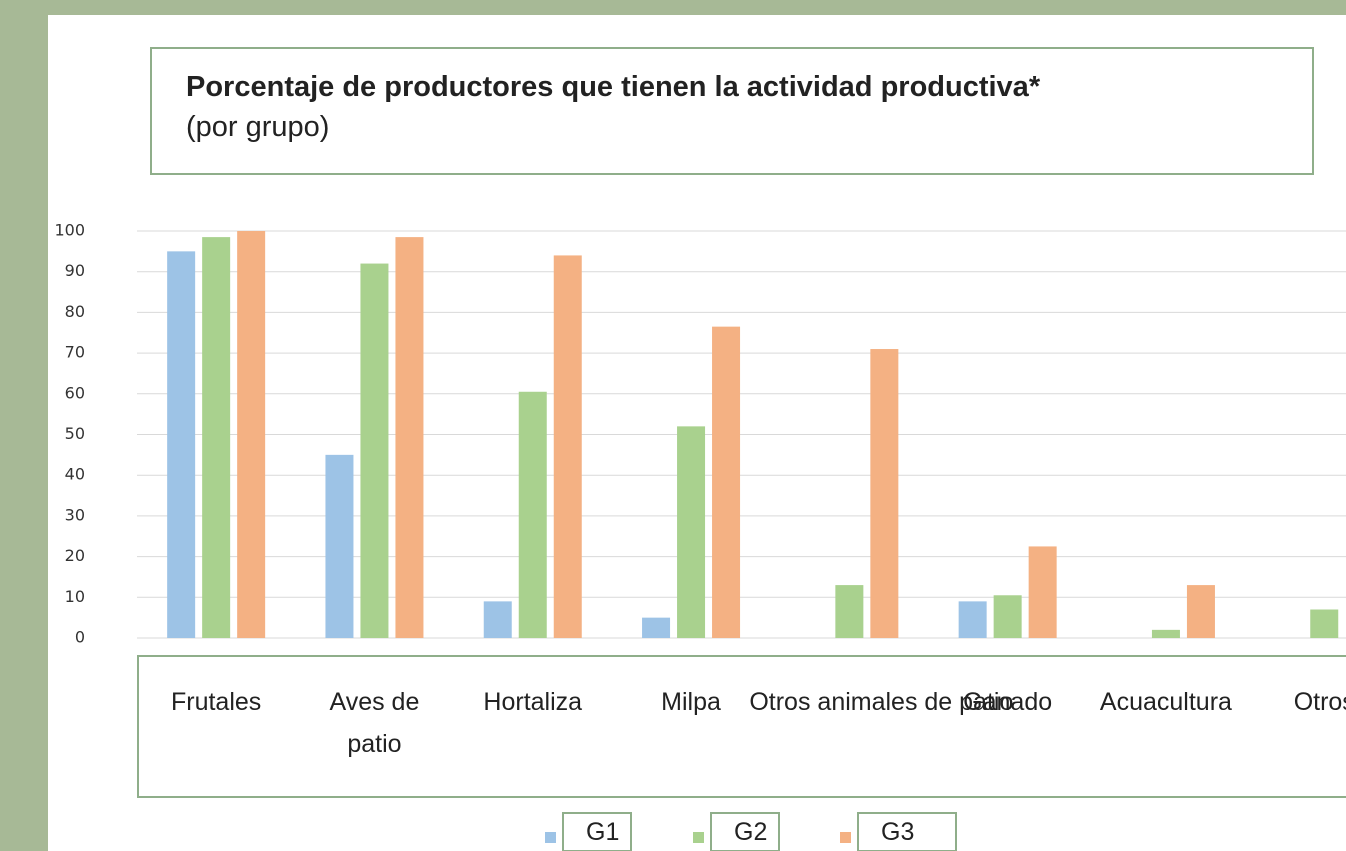  I want to click on x-tick-label: Otros, so click(1319, 702).